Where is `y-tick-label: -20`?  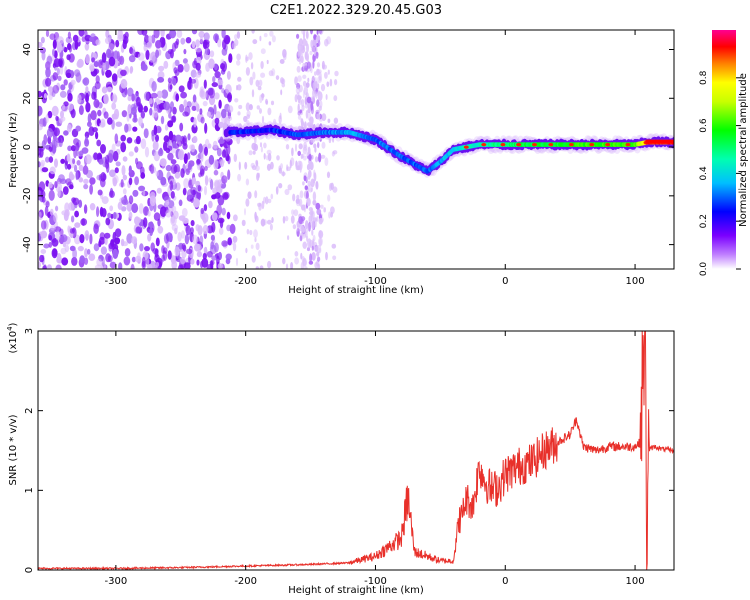 y-tick-label: -20 is located at coordinates (27, 196).